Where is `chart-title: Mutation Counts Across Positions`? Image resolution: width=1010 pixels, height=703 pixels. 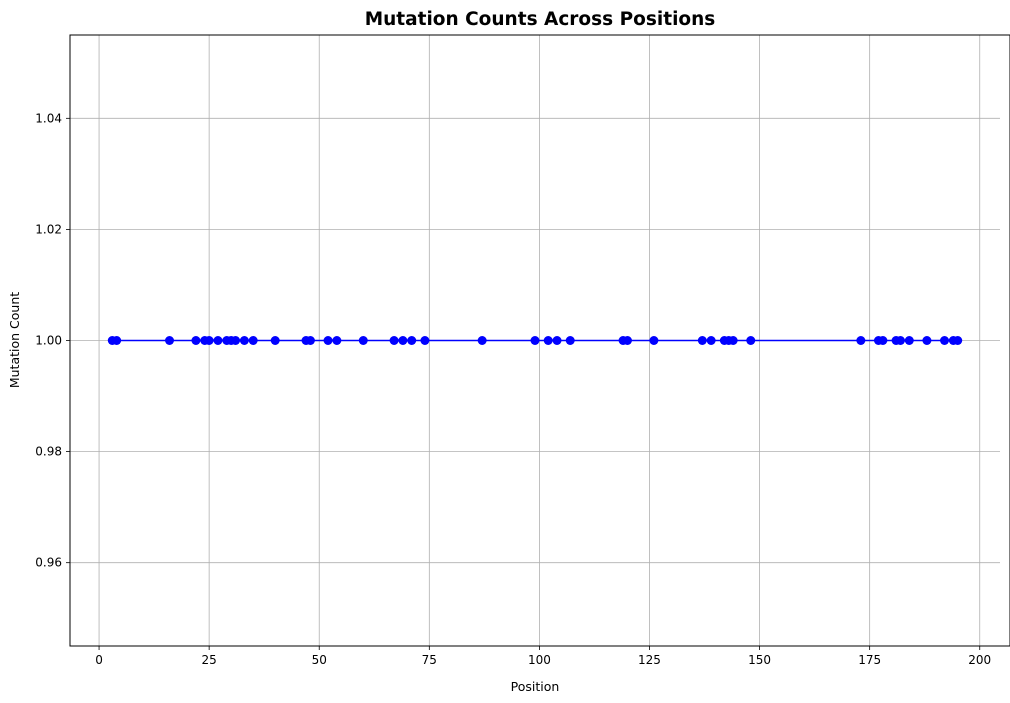
chart-title: Mutation Counts Across Positions is located at coordinates (540, 19).